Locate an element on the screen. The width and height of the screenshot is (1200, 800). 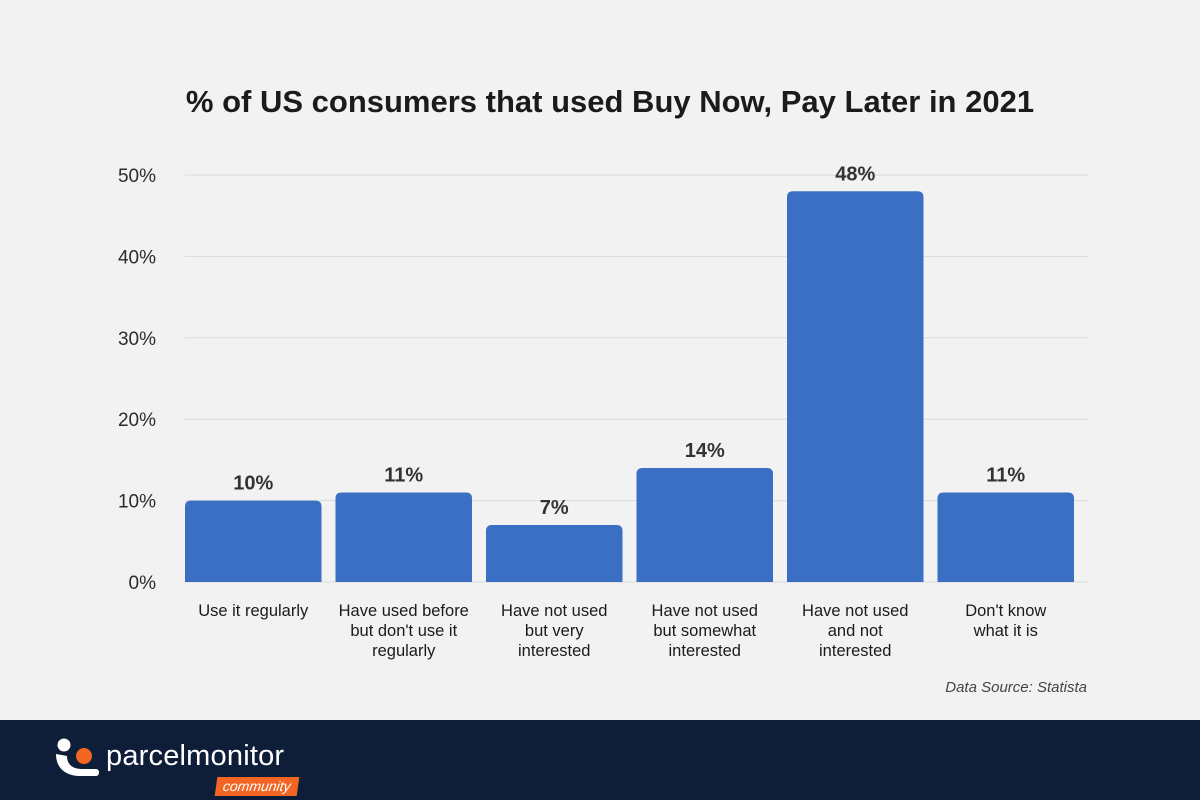
y-tick-label: 20% is located at coordinates (137, 420).